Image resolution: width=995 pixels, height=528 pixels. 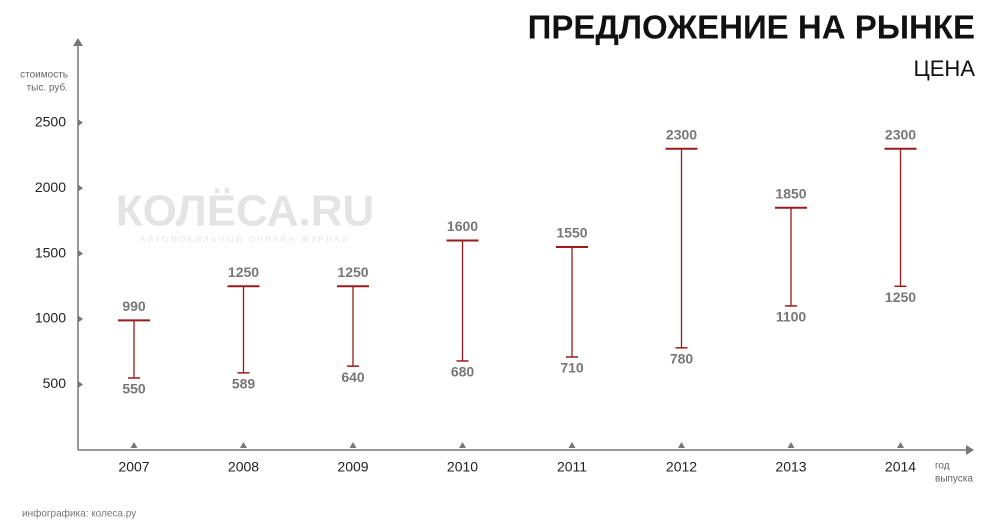 I want to click on y-tick-label: 1500, so click(x=50, y=252).